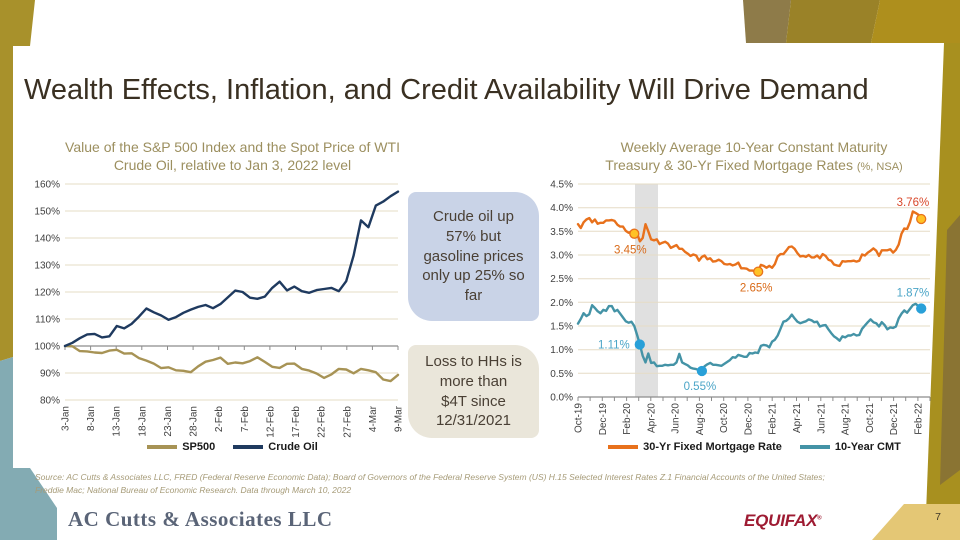  What do you see at coordinates (646, 290) in the screenshot?
I see `recession-band` at bounding box center [646, 290].